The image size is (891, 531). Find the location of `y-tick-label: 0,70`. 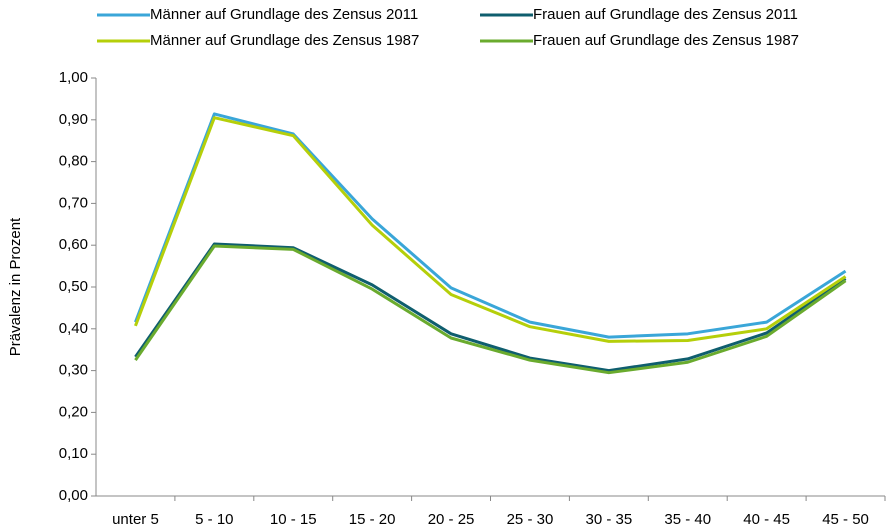

y-tick-label: 0,70 is located at coordinates (73, 202).